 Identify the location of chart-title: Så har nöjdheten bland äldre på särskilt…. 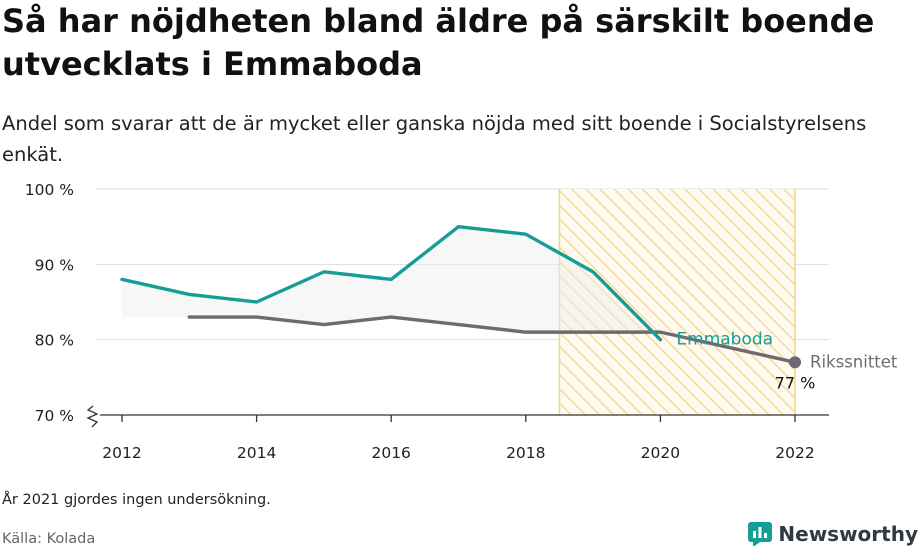
(438, 42).